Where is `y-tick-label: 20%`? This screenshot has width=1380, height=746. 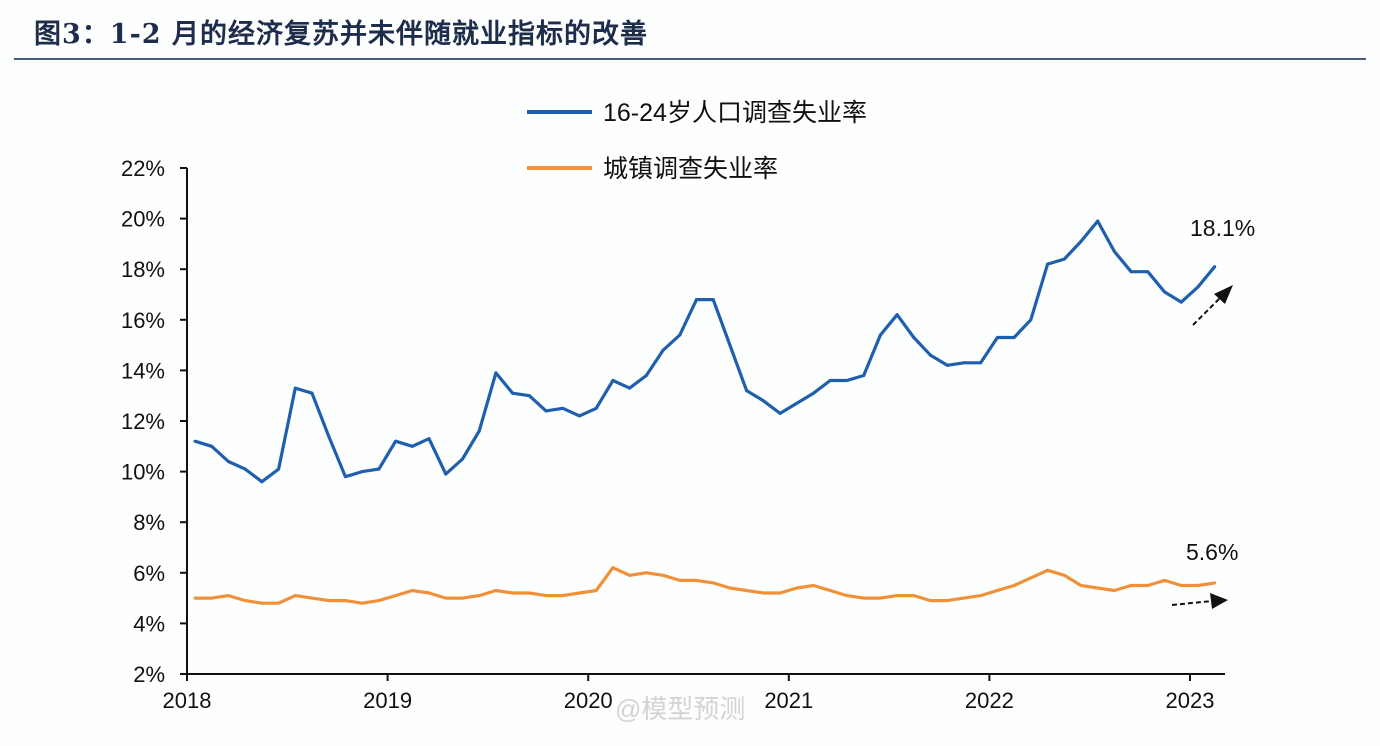 y-tick-label: 20% is located at coordinates (143, 219).